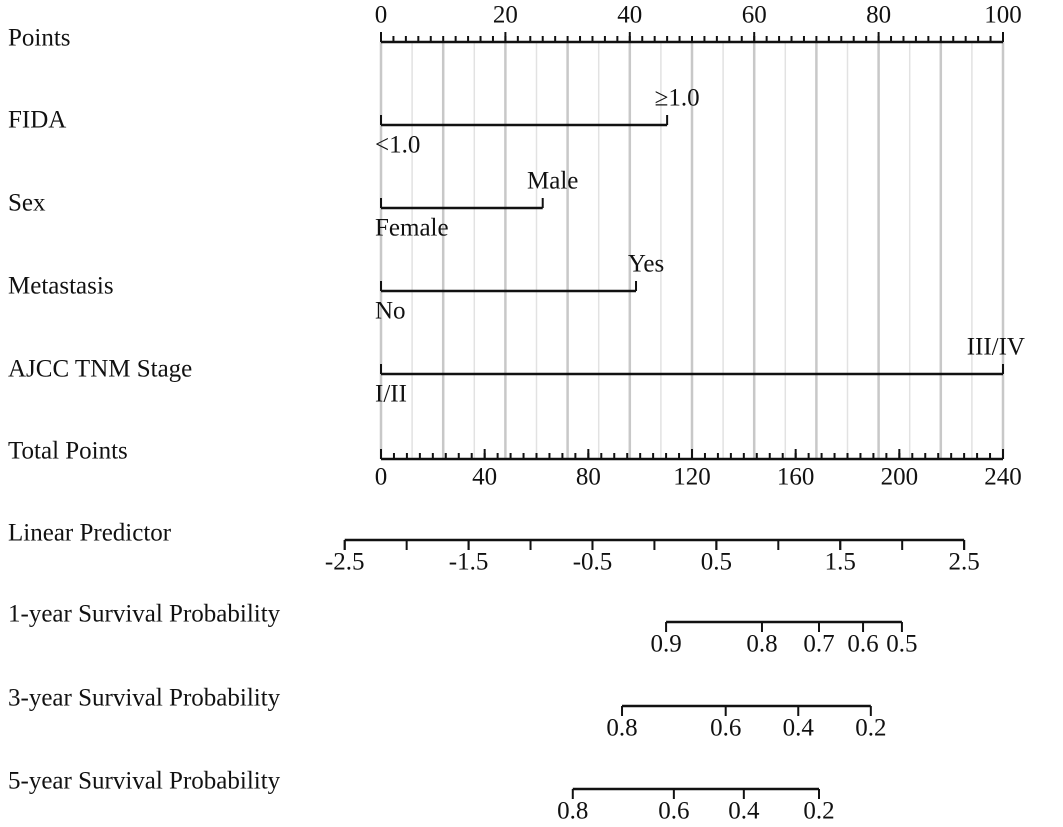 The width and height of the screenshot is (1063, 827). What do you see at coordinates (665, 644) in the screenshot?
I see `tick-label: 0.9` at bounding box center [665, 644].